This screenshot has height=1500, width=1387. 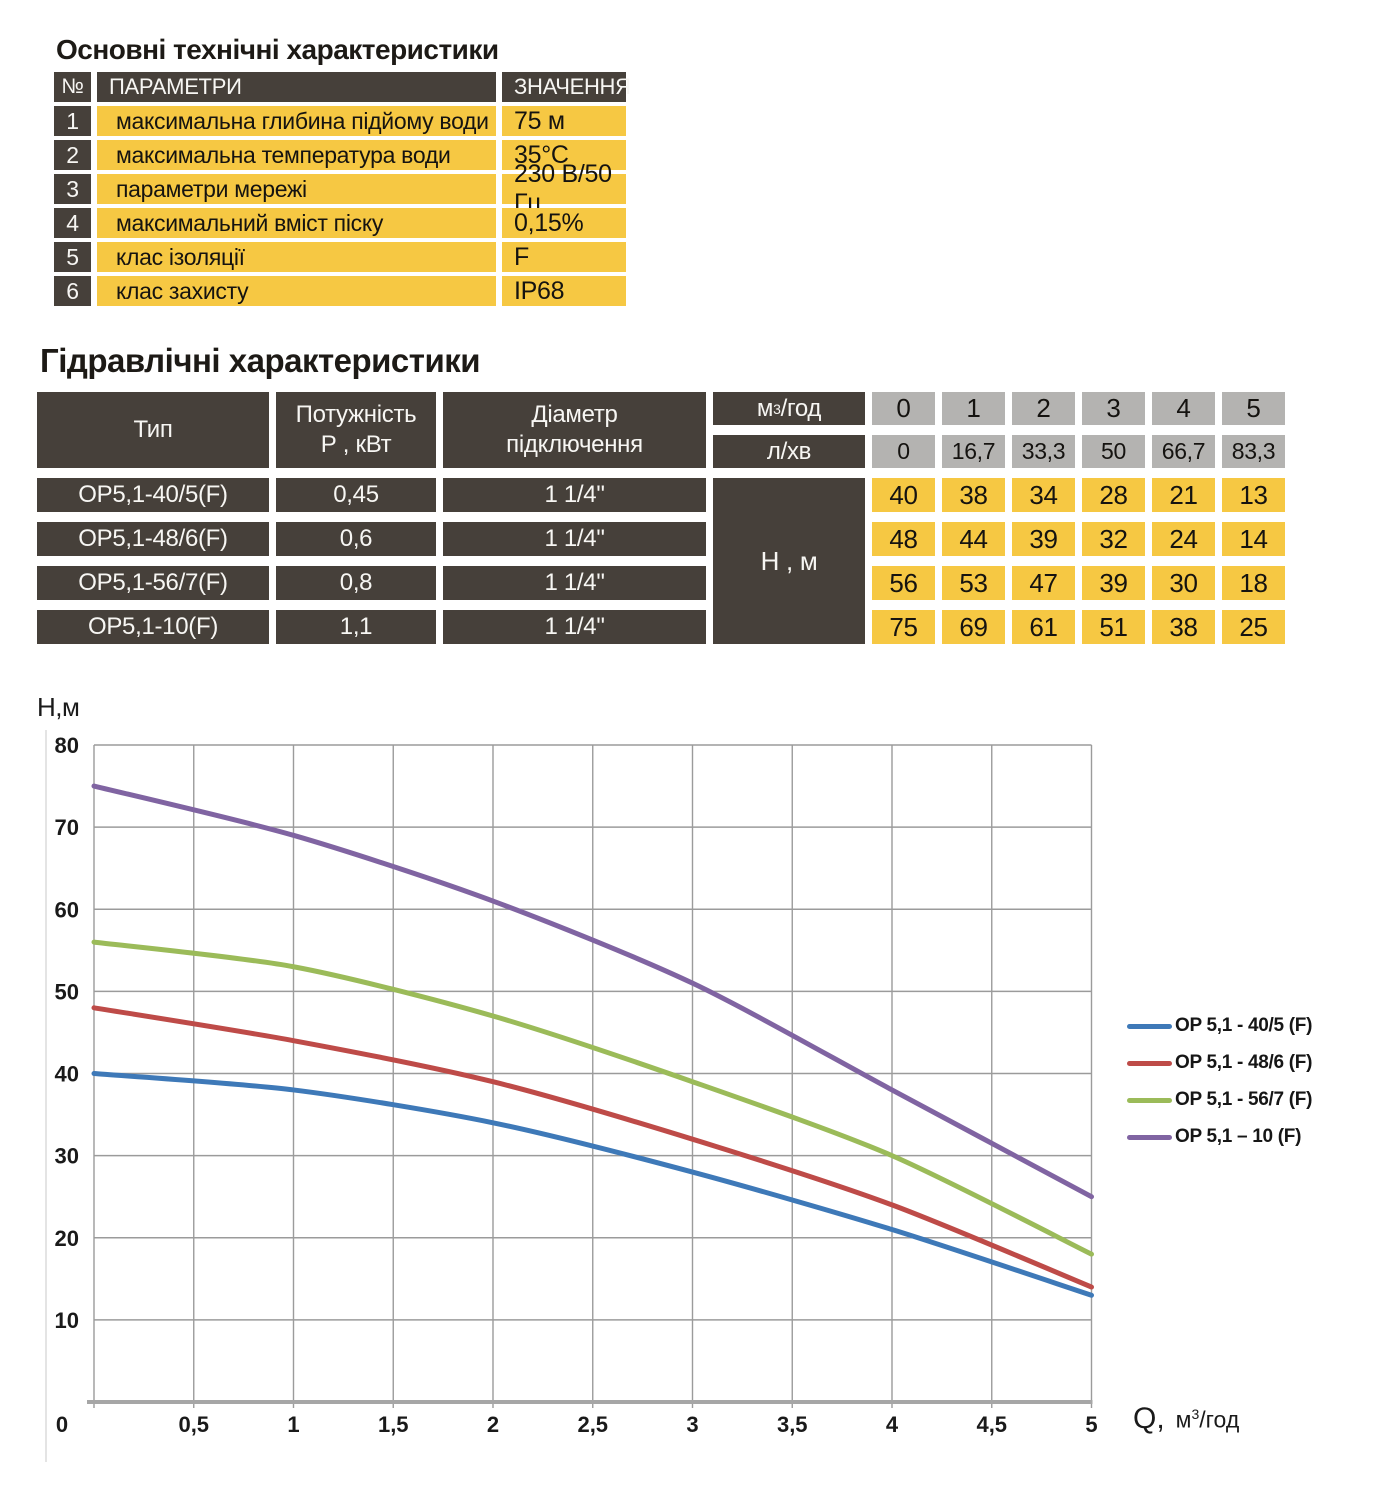 What do you see at coordinates (564, 257) in the screenshot?
I see `parameter-value: F` at bounding box center [564, 257].